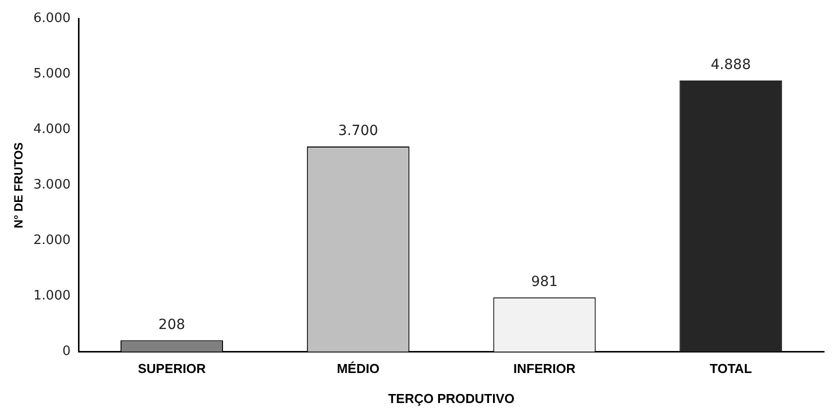 The width and height of the screenshot is (838, 419). I want to click on y-tick-label: 4.000, so click(52, 130).